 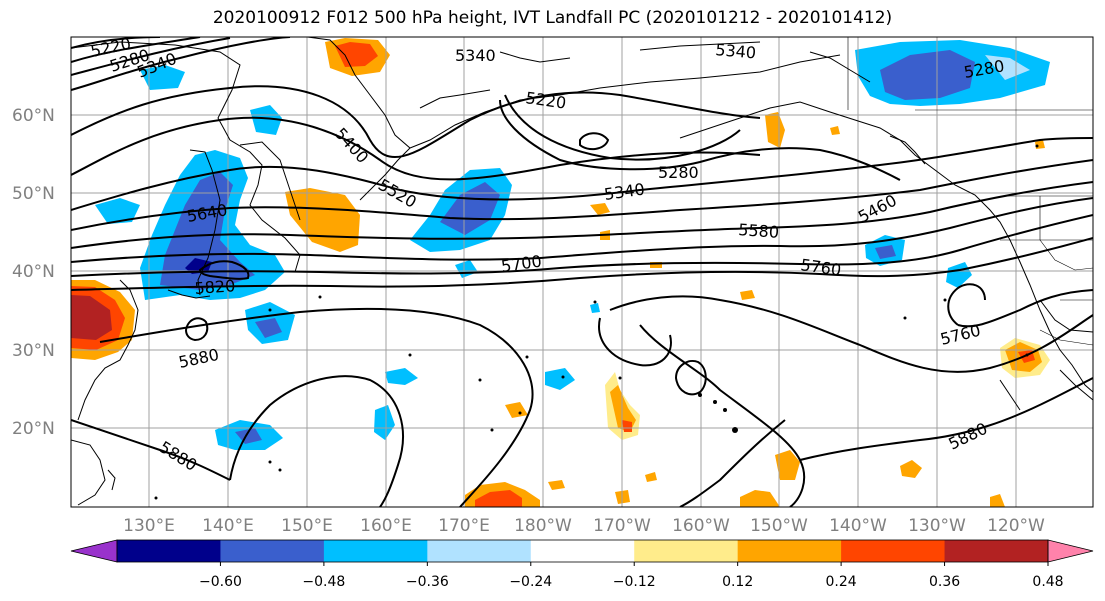 I want to click on lon-label: 150°E, so click(x=307, y=526).